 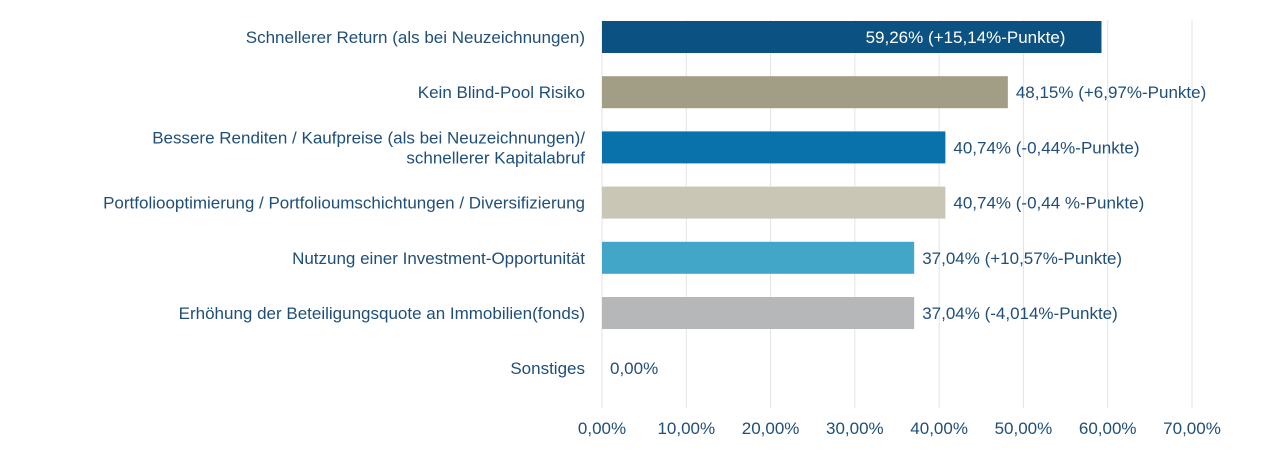 What do you see at coordinates (1111, 92) in the screenshot?
I see `data-label: 48,15% (+6,97%-Punkte)` at bounding box center [1111, 92].